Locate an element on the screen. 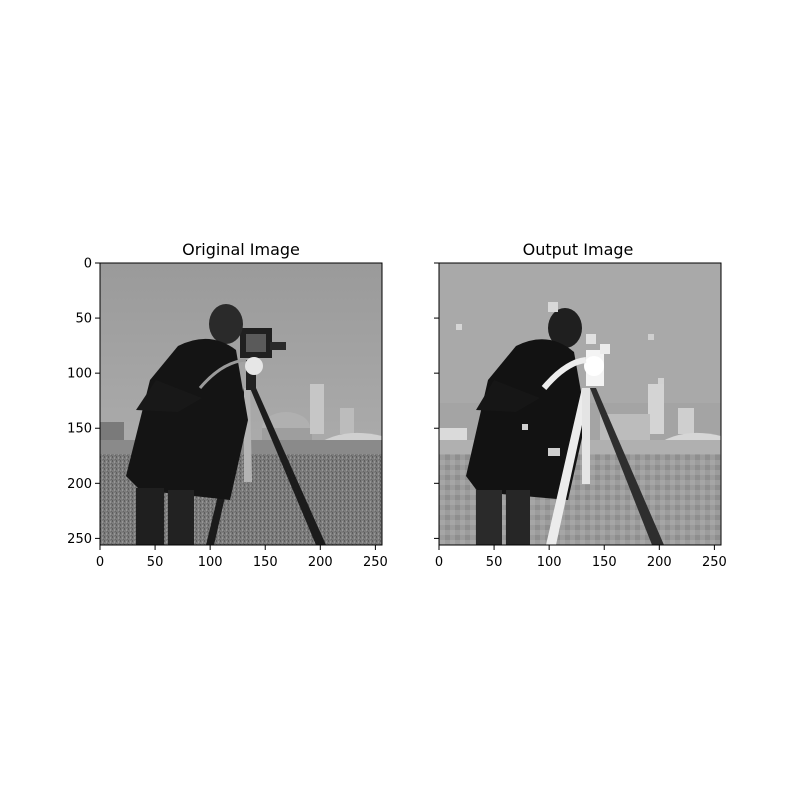 The height and width of the screenshot is (804, 800). original-image is located at coordinates (241, 404).